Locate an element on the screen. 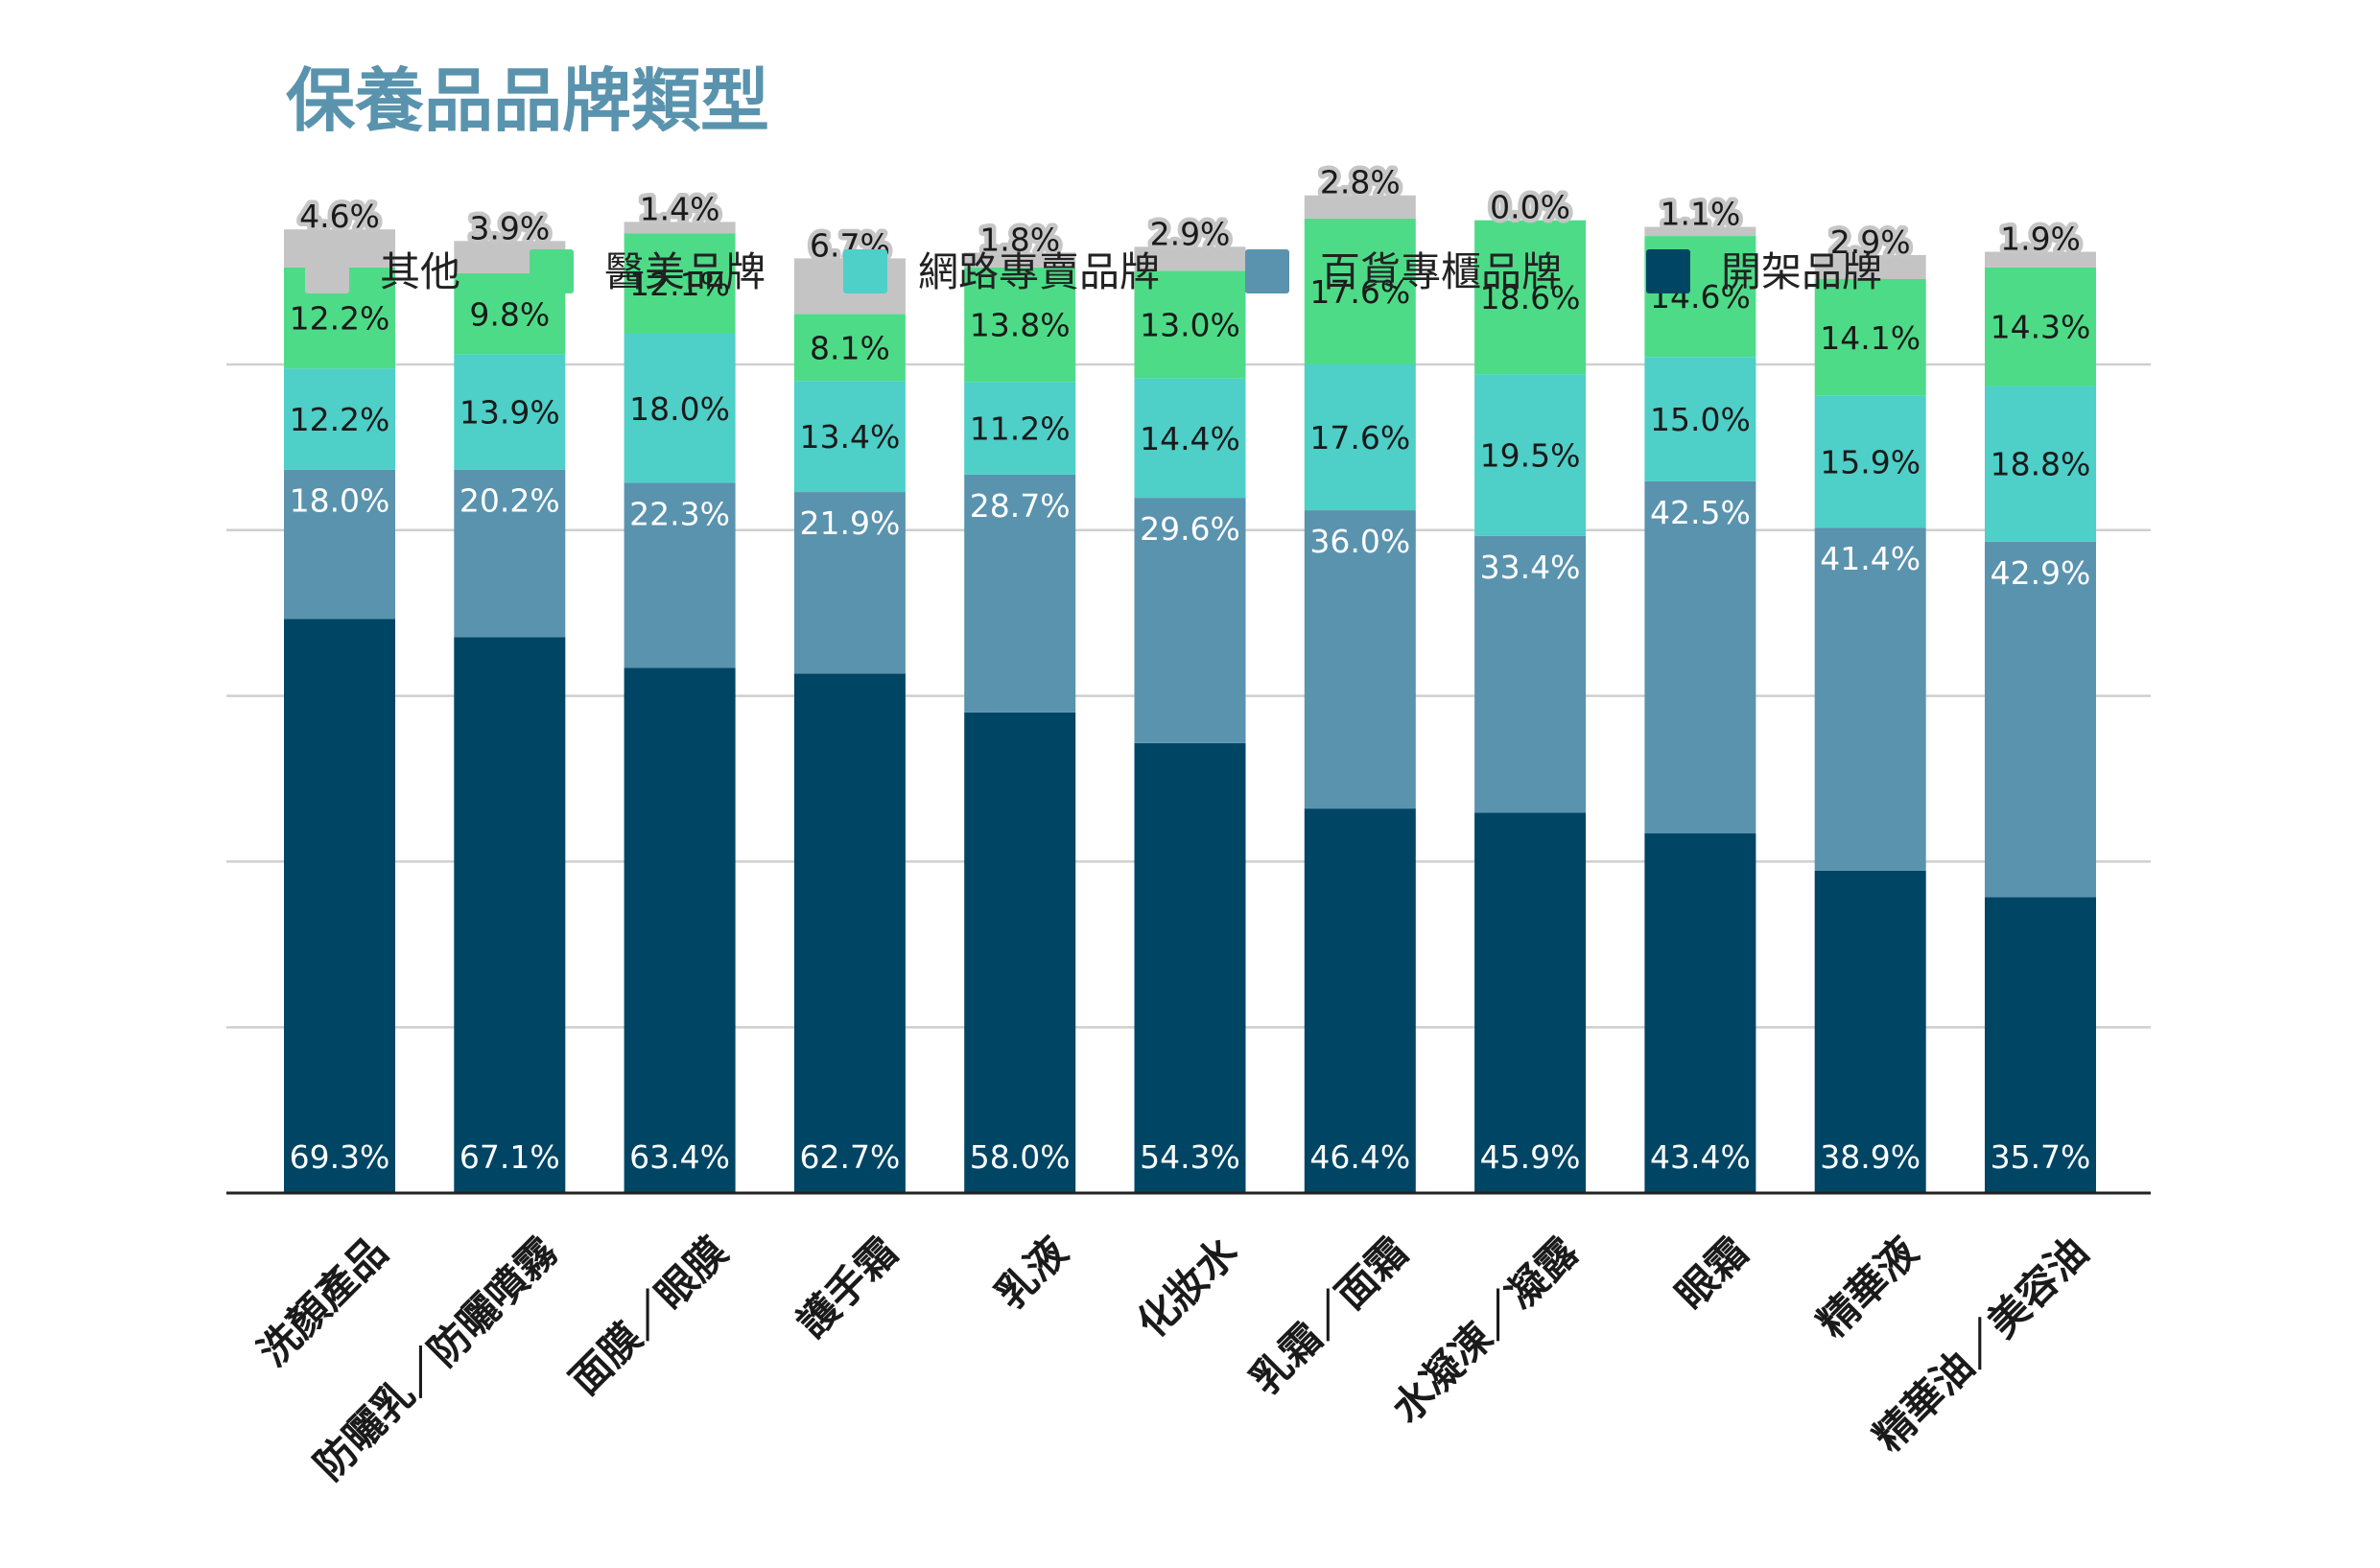 The height and width of the screenshot is (1568, 2380). data-label: 28.7% is located at coordinates (1021, 506).